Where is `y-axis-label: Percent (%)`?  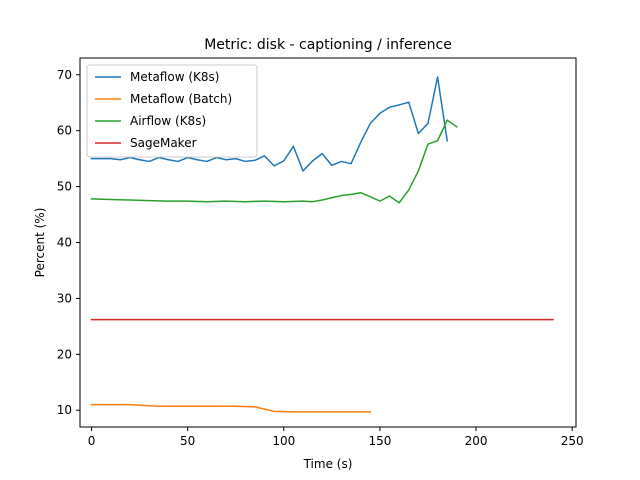
y-axis-label: Percent (%) is located at coordinates (40, 243).